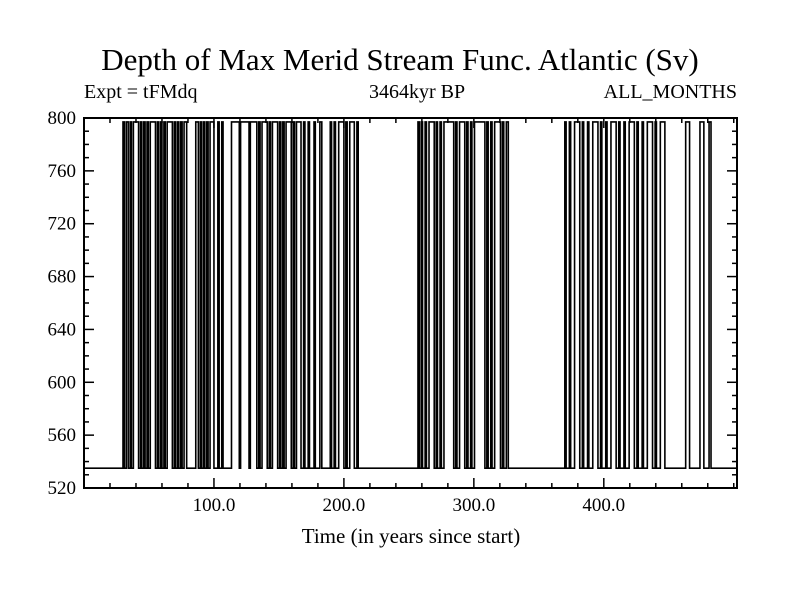  What do you see at coordinates (417, 92) in the screenshot?
I see `date-label: 3464kyr BP` at bounding box center [417, 92].